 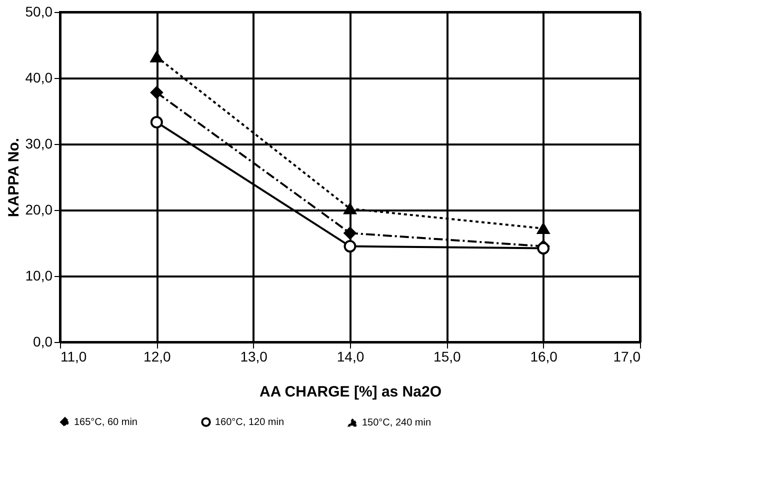 I want to click on x-tick-label: 16,0, so click(x=544, y=356).